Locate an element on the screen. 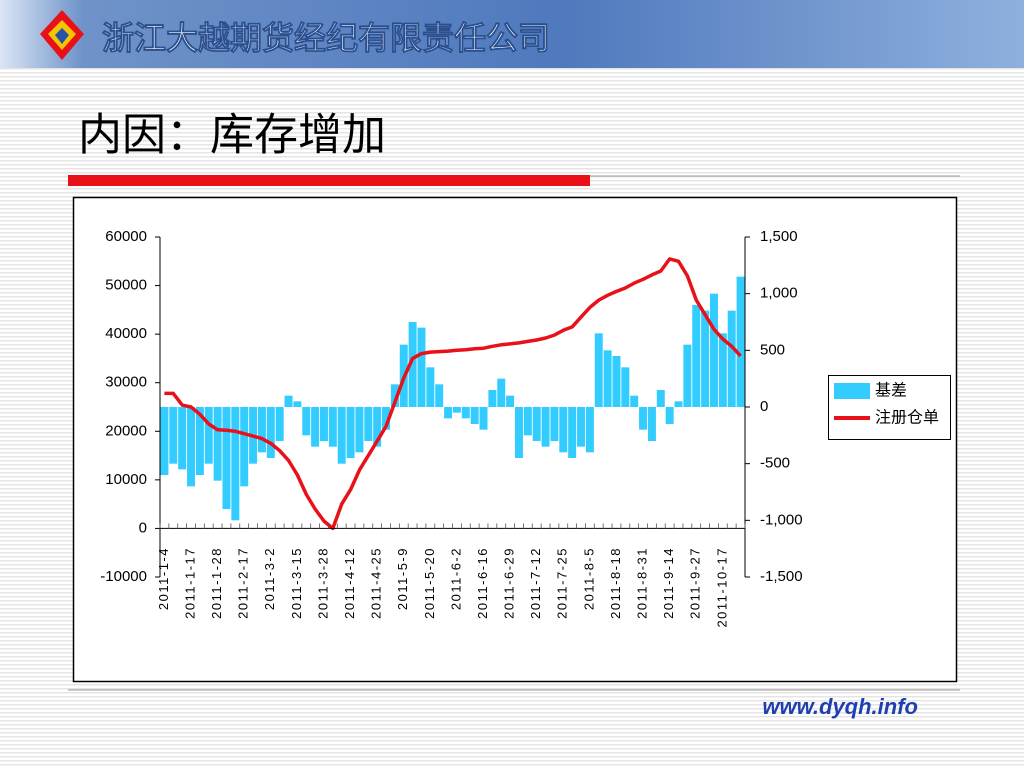 This screenshot has width=1024, height=768. x-tick-label: 2011-7-25 is located at coordinates (562, 583).